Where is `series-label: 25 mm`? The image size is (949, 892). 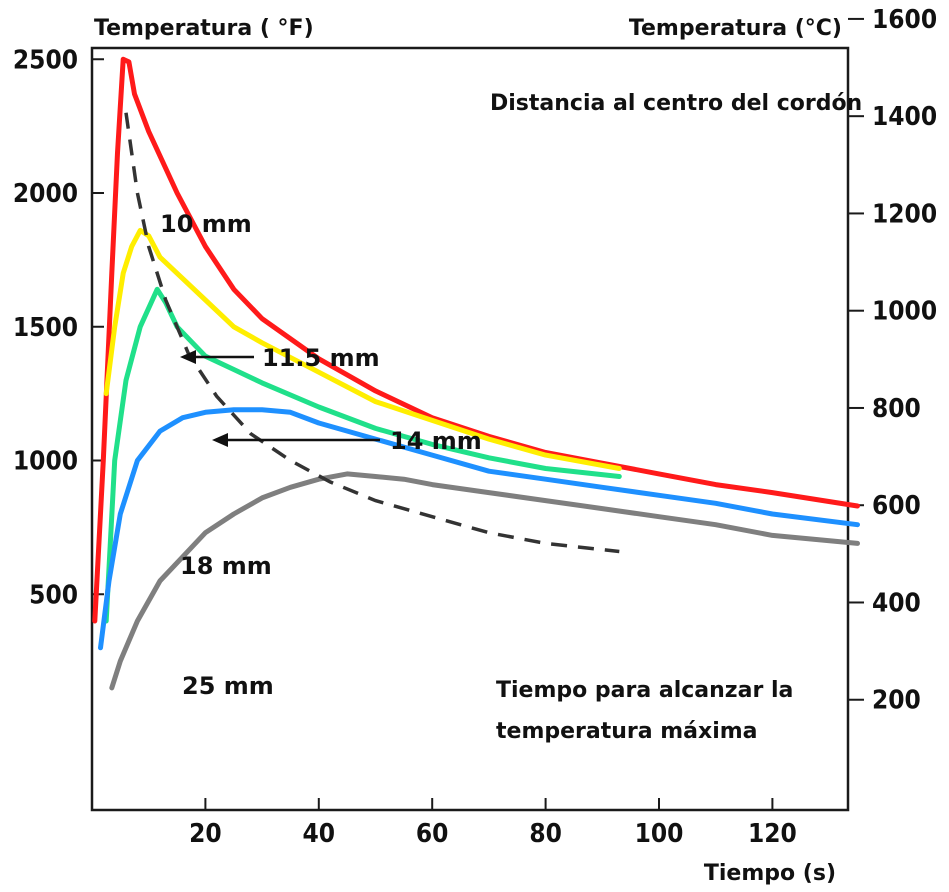 series-label: 25 mm is located at coordinates (228, 686).